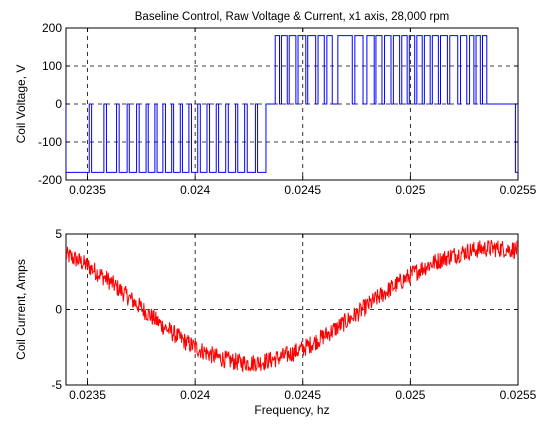  I want to click on plot-2-xtick-label-4: 0.0255, so click(518, 395).